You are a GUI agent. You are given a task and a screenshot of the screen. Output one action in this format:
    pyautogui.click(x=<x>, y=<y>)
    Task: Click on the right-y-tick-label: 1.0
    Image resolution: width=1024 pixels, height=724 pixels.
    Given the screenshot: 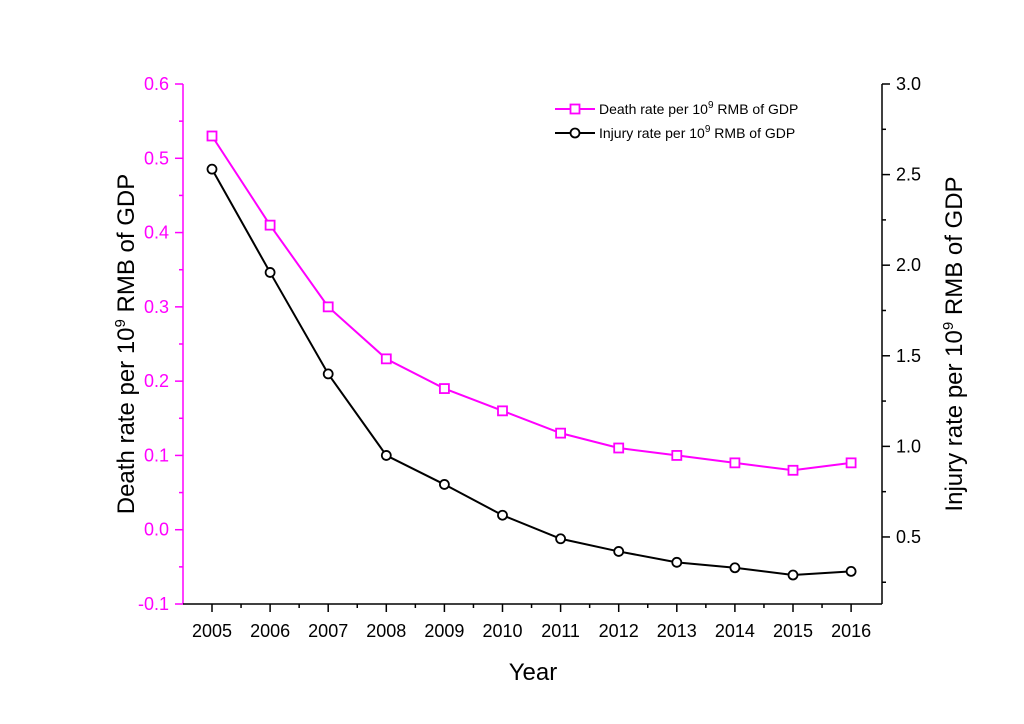 What is the action you would take?
    pyautogui.click(x=908, y=446)
    